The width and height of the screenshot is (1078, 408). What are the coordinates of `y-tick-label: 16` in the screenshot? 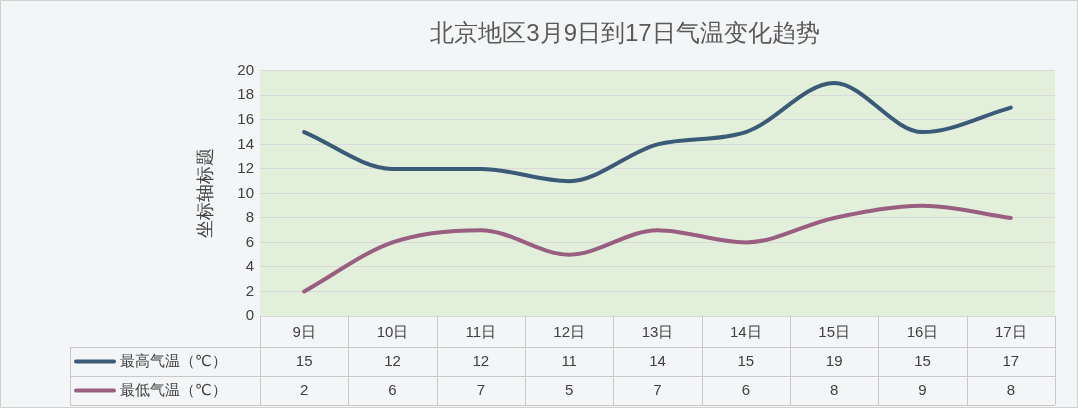 It's located at (245, 118).